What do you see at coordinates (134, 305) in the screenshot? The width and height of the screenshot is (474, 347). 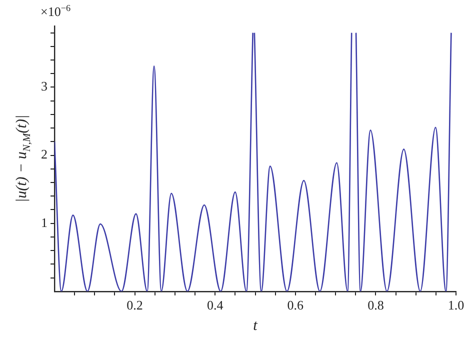 I see `x-tick-label: 0.2` at bounding box center [134, 305].